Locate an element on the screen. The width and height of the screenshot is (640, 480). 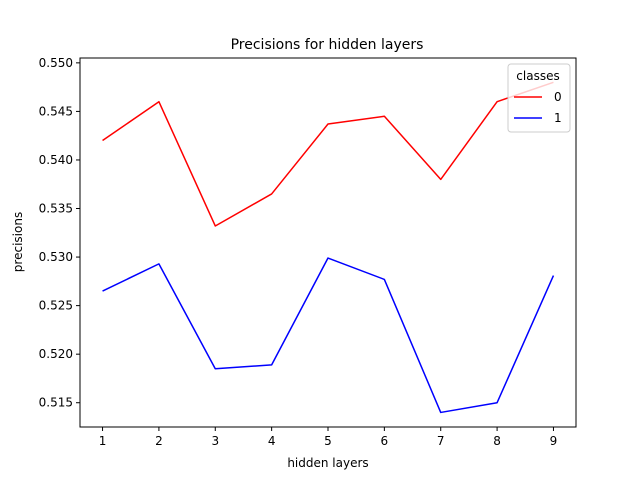
legend-title: classes is located at coordinates (537, 76).